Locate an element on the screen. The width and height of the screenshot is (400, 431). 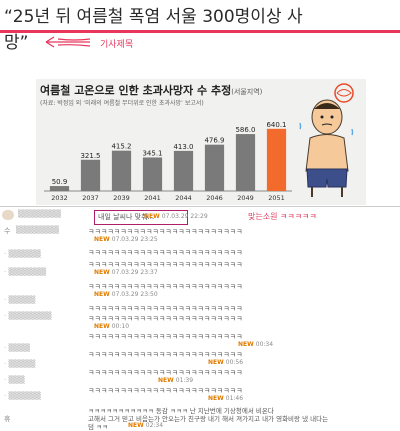
x-tick-label: 2049 is located at coordinates (245, 198).